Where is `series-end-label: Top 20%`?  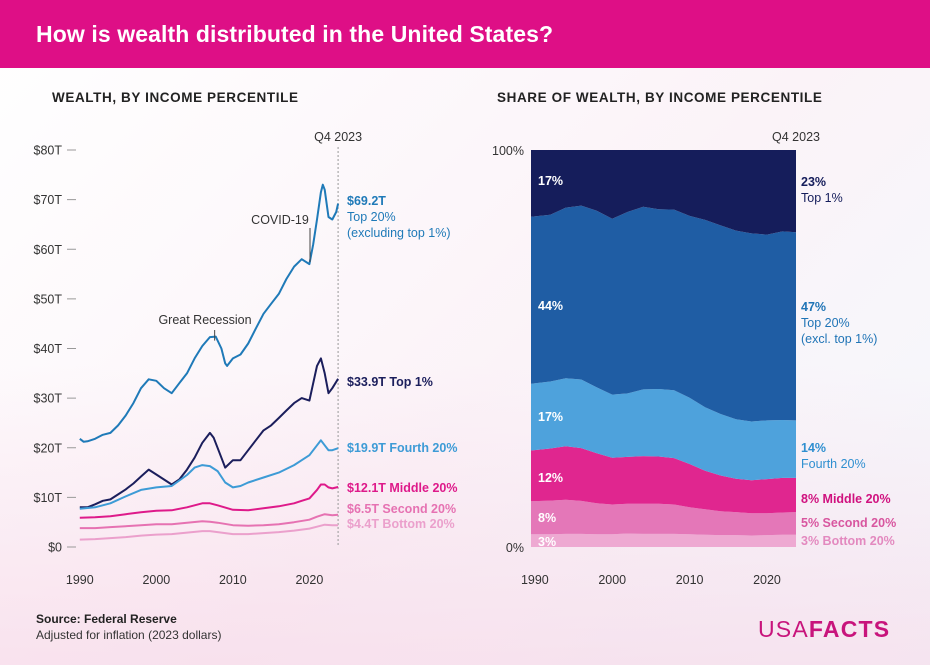 series-end-label: Top 20% is located at coordinates (371, 217).